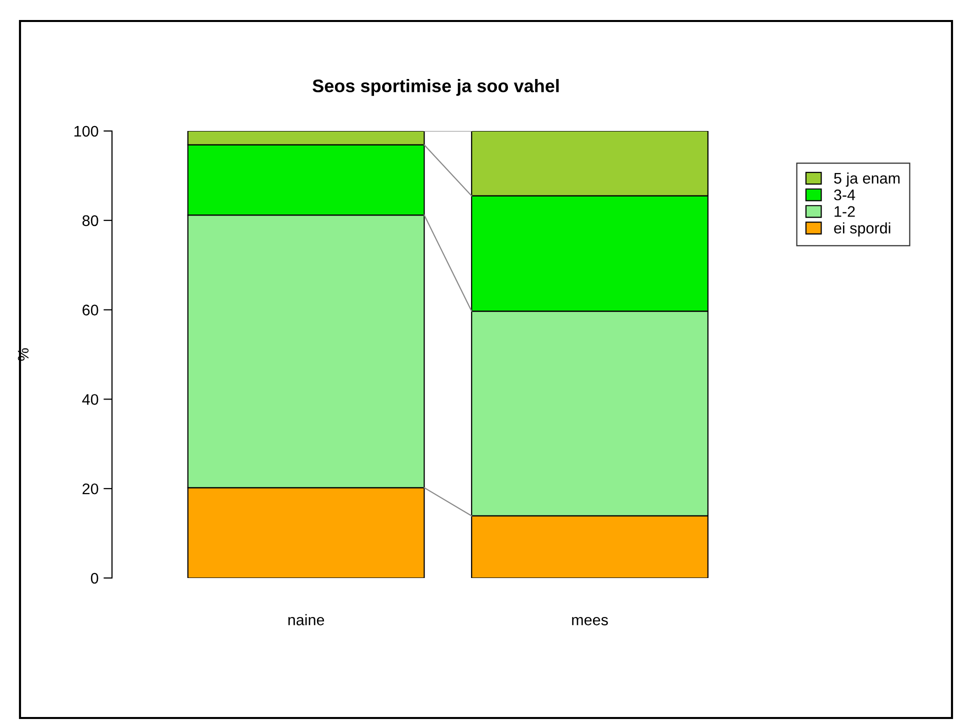 The image size is (955, 720). Describe the element at coordinates (90, 220) in the screenshot. I see `y-tick-label: 80` at that location.